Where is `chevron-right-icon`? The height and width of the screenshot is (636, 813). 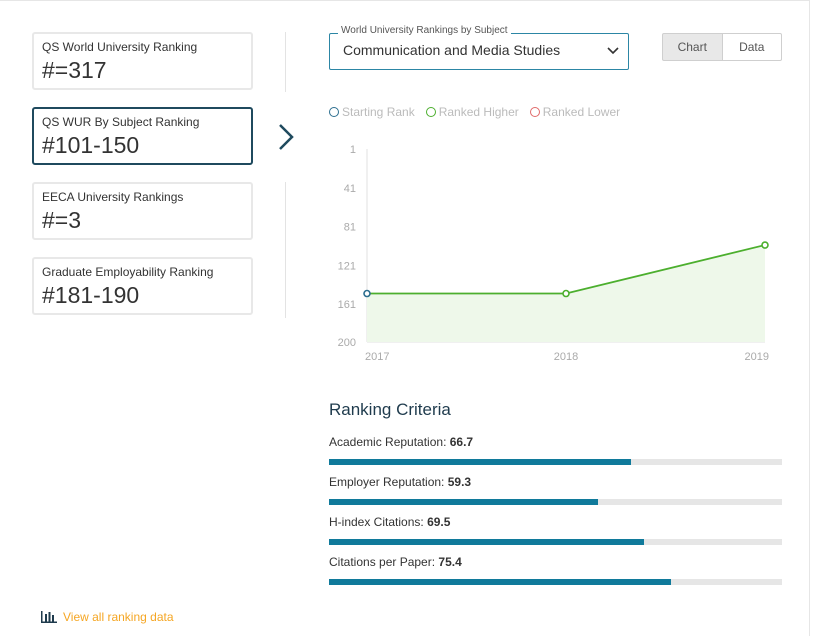 chevron-right-icon is located at coordinates (286, 137).